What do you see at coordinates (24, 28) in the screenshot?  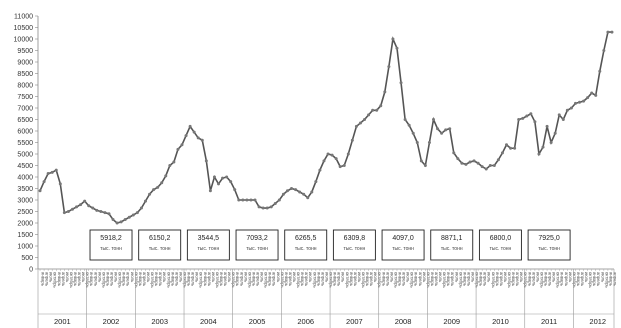 I see `y-tick-label: 10500` at bounding box center [24, 28].